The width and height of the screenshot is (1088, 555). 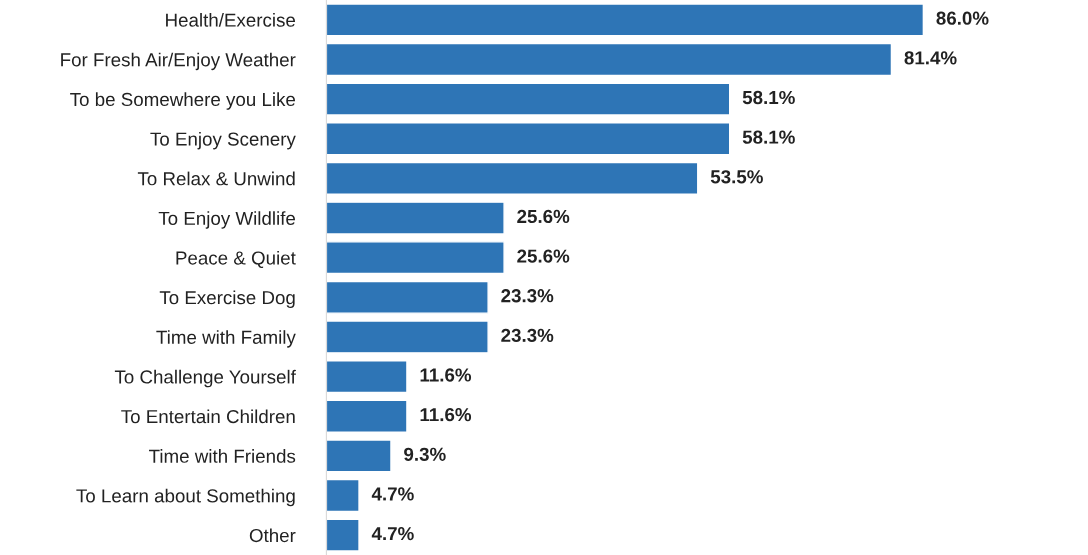 What do you see at coordinates (736, 177) in the screenshot?
I see `data-label: 53.5%` at bounding box center [736, 177].